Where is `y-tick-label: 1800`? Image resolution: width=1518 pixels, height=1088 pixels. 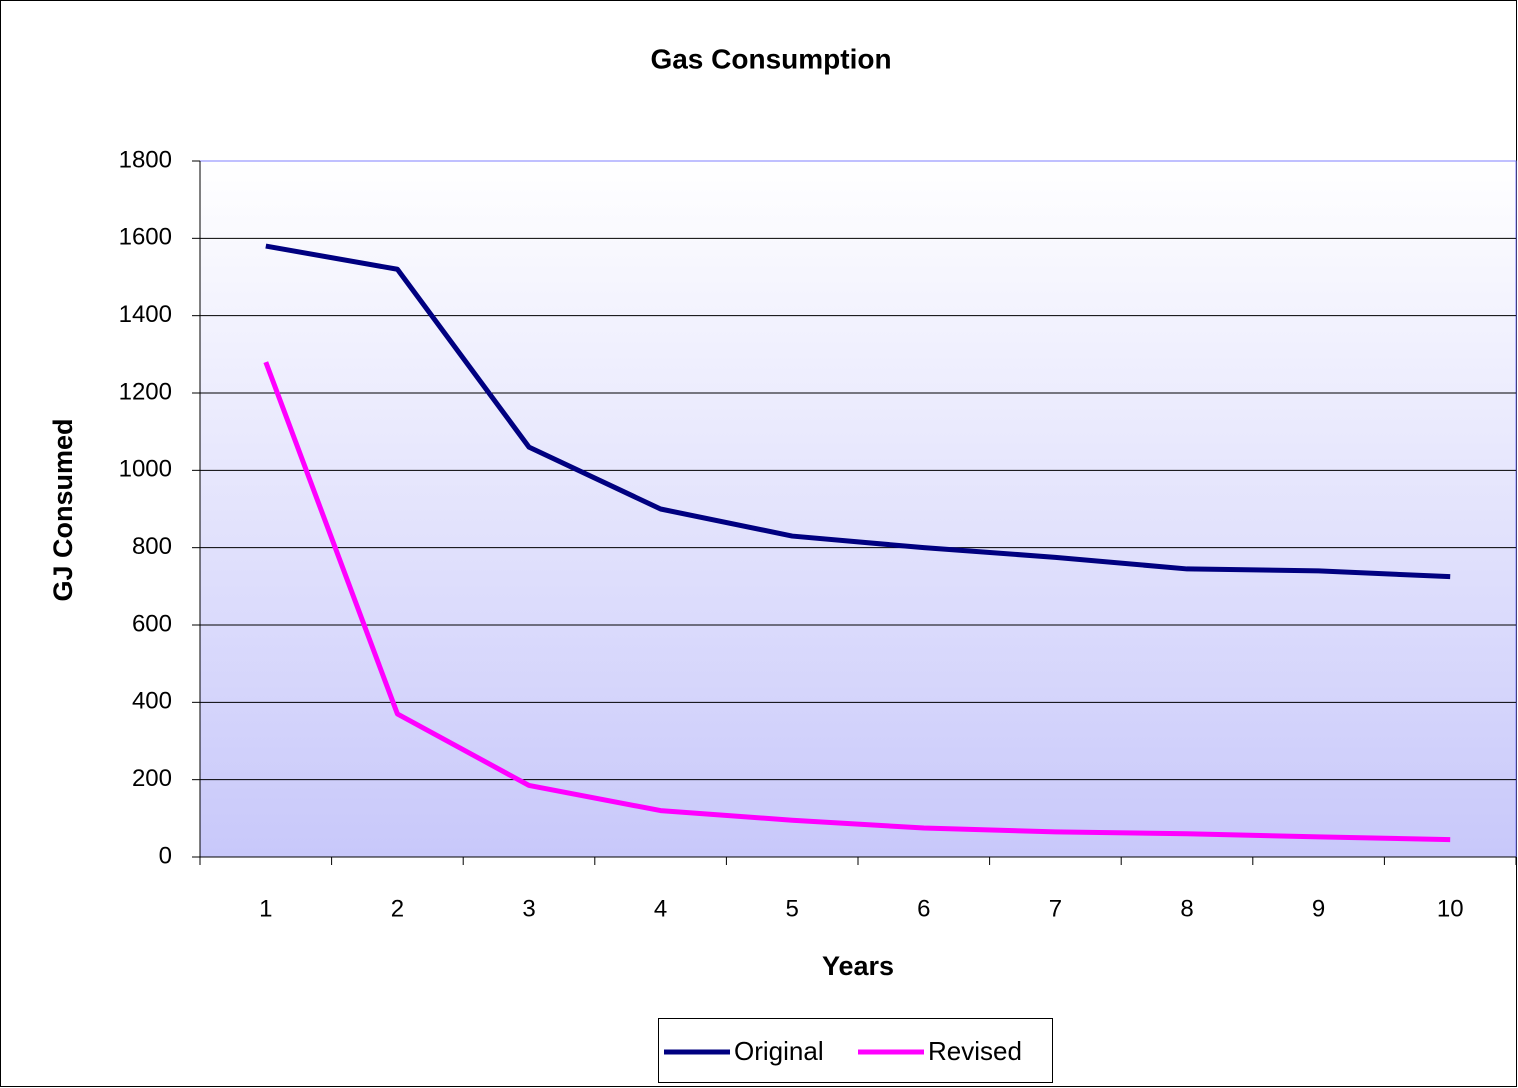
y-tick-label: 1800 is located at coordinates (145, 159).